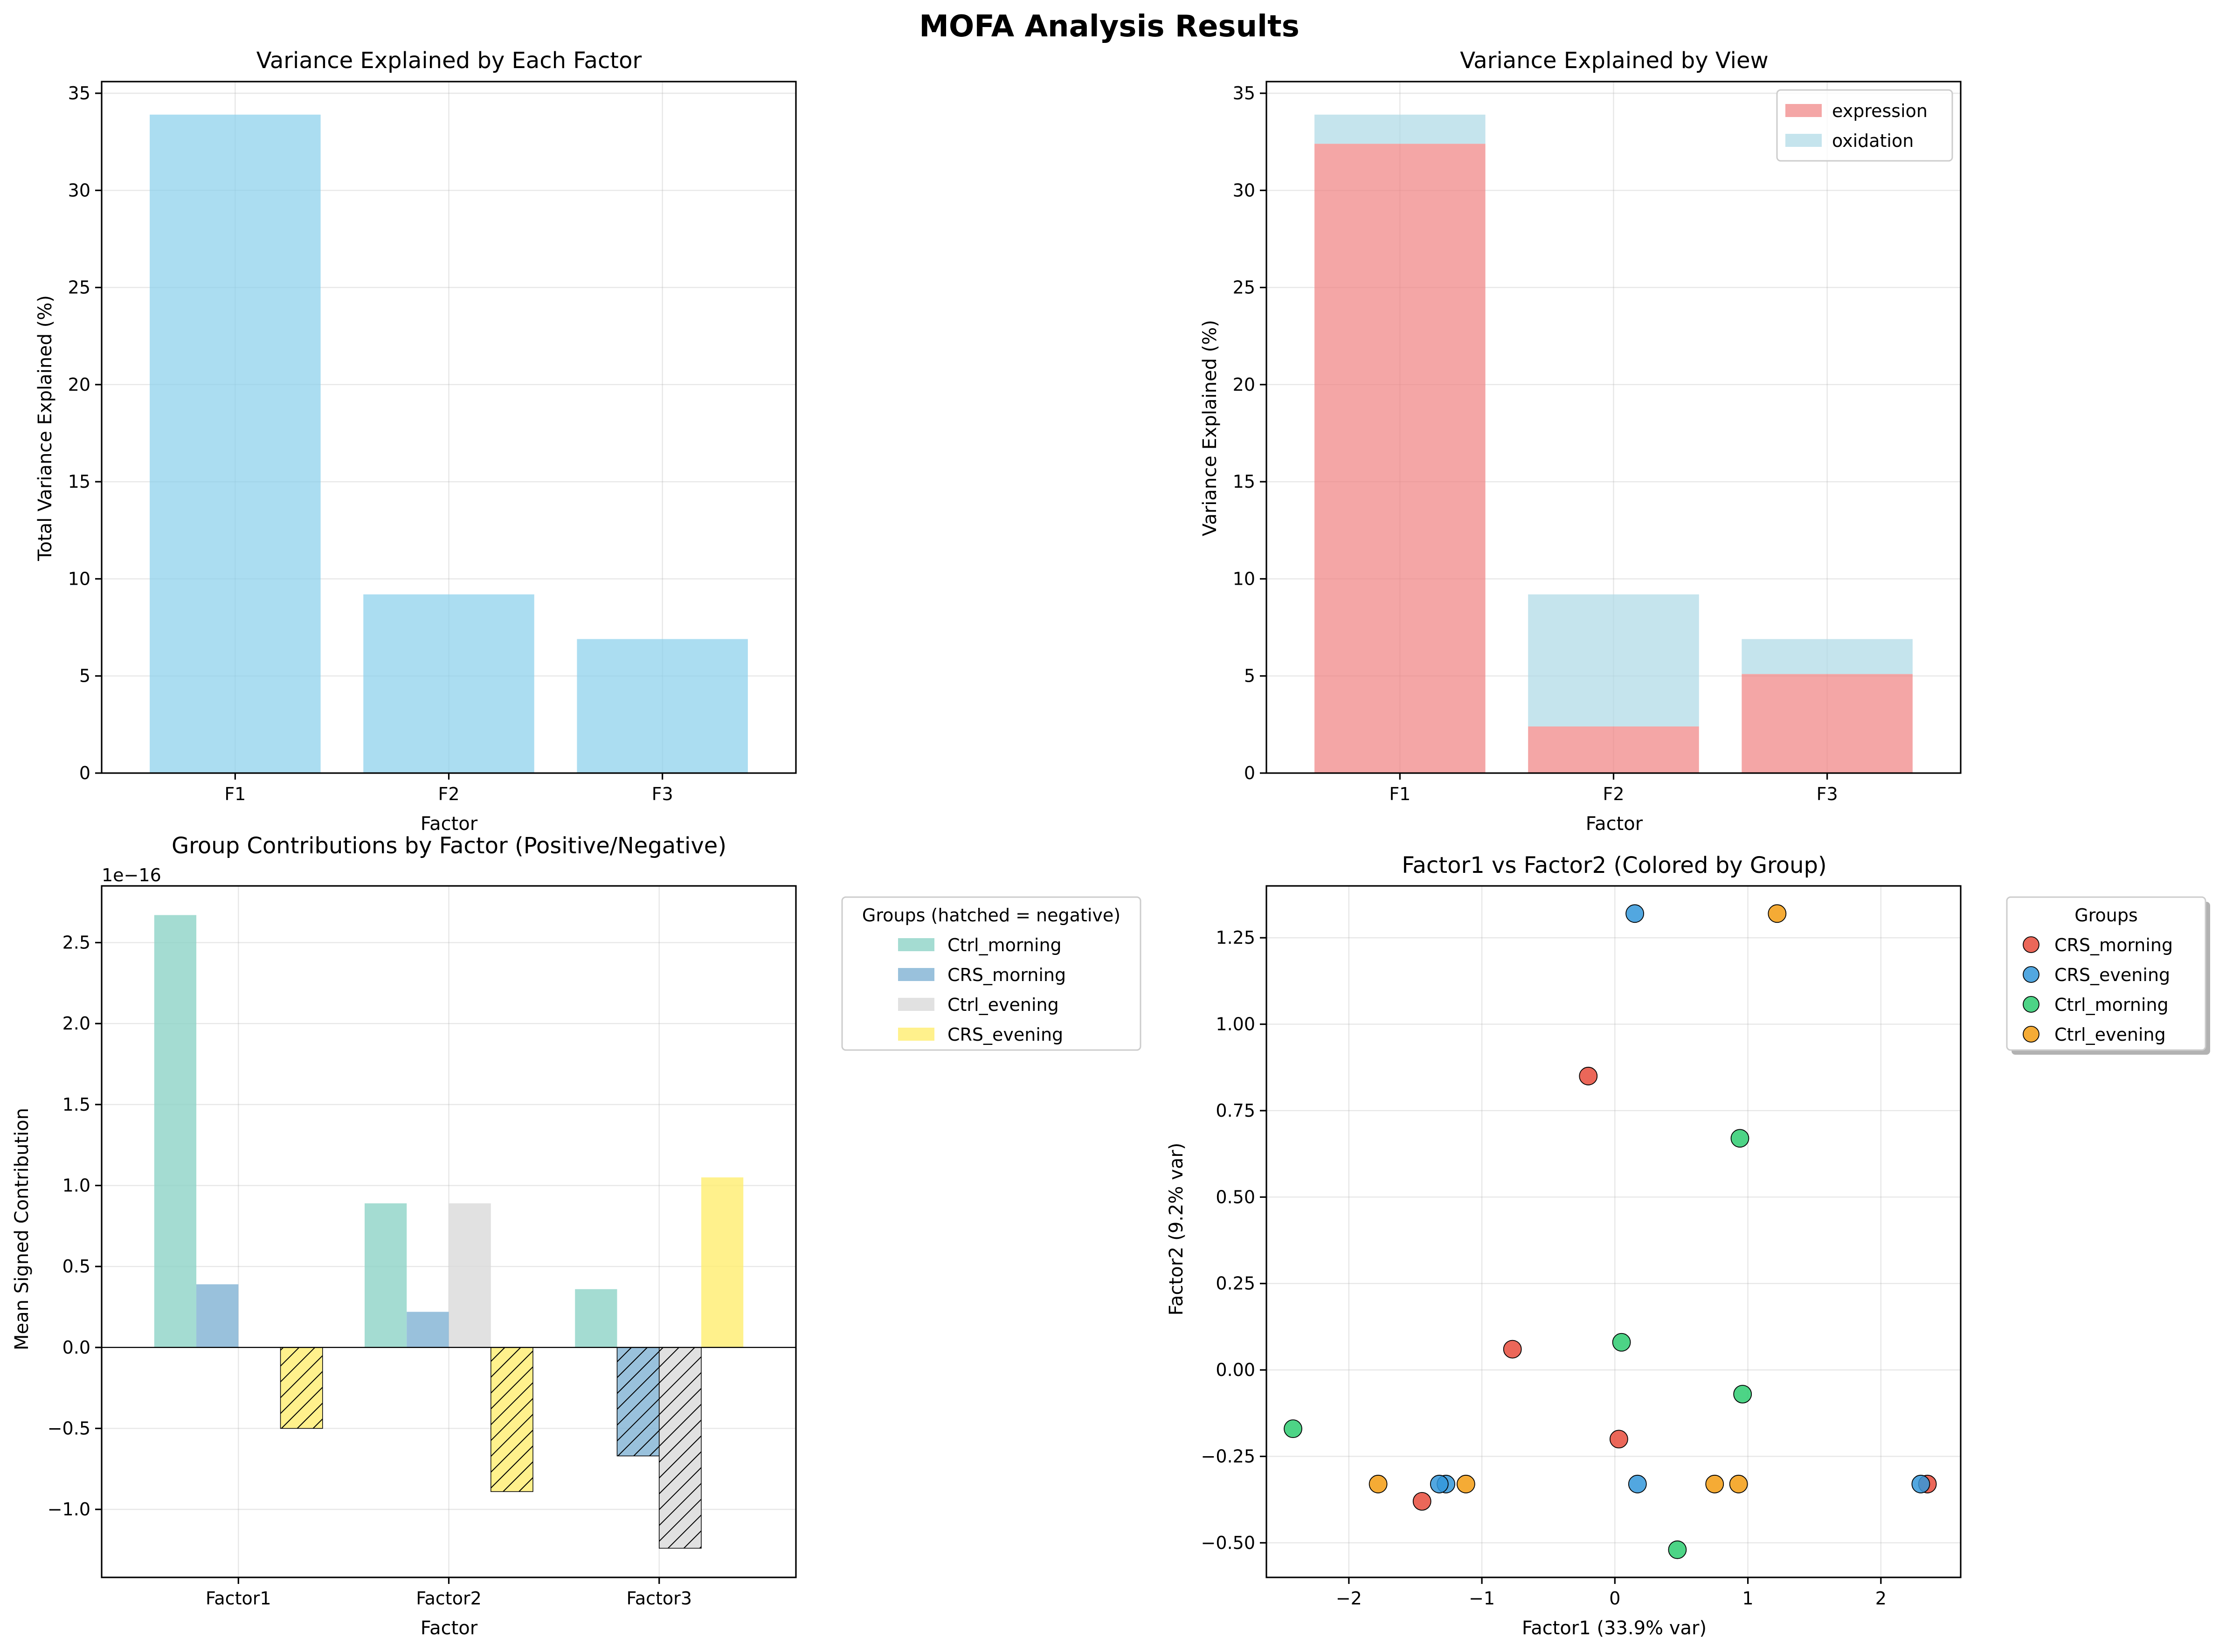  Describe the element at coordinates (1827, 656) in the screenshot. I see `bar-oxidation-F3` at that location.